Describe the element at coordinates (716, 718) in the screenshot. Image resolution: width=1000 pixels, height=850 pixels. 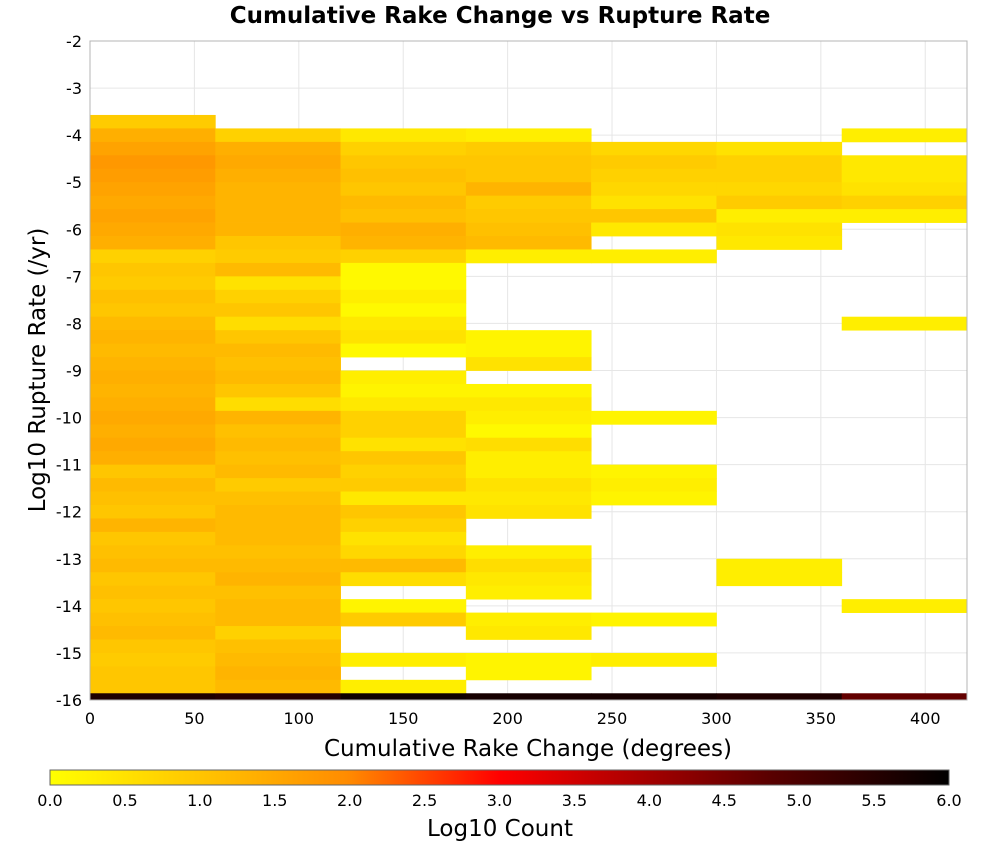
I see `x-tick-label: 300` at that location.